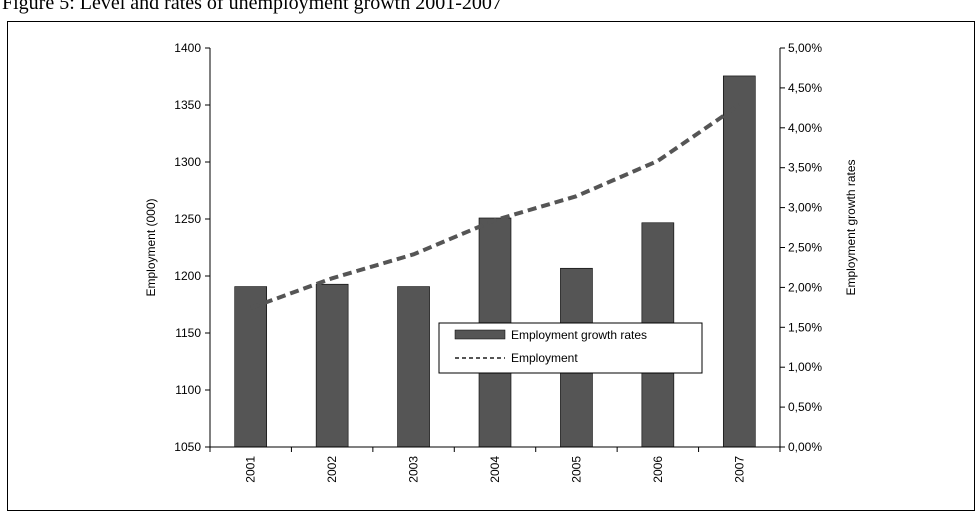 This screenshot has height=511, width=977. What do you see at coordinates (805, 327) in the screenshot?
I see `right-tick-label: 1,50%` at bounding box center [805, 327].